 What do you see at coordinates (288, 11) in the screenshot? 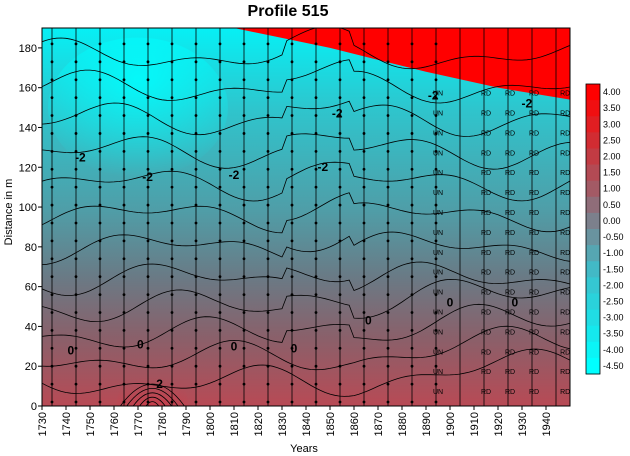
I see `chart-title: Profile 515` at bounding box center [288, 11].